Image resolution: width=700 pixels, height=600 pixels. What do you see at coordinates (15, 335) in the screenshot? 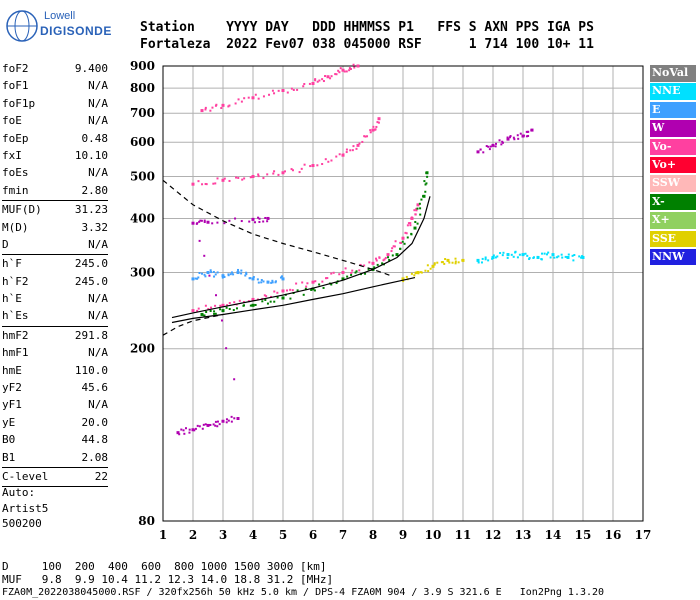
I see `param-name: hmF2` at bounding box center [15, 335].